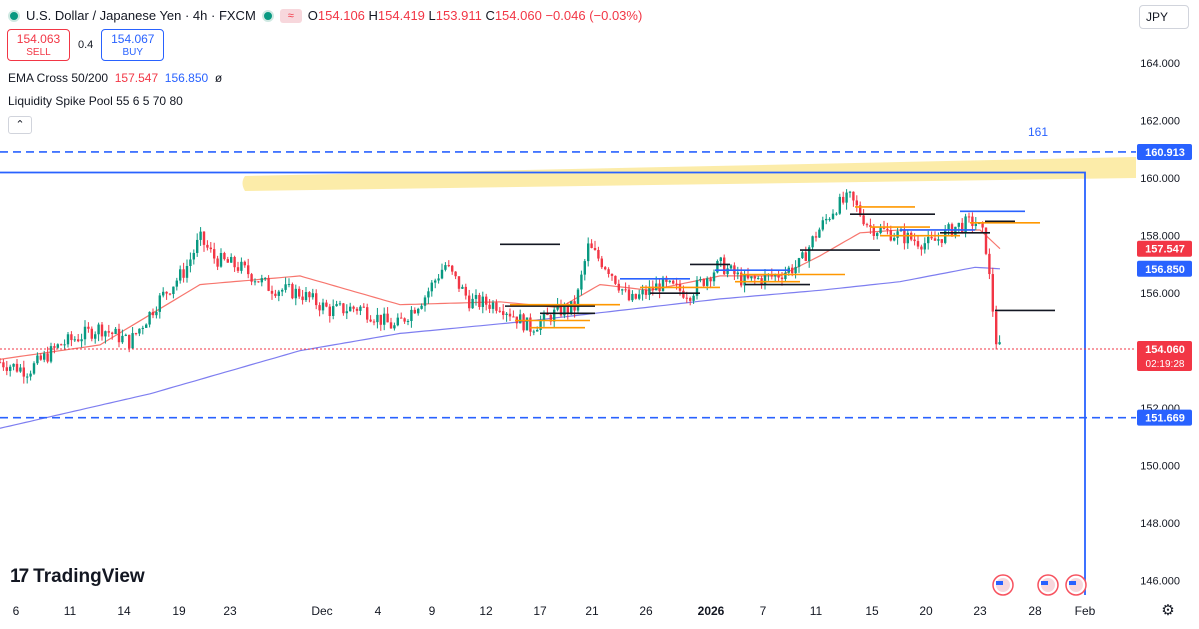  I want to click on price-tick-label: 162.000, so click(1160, 122).